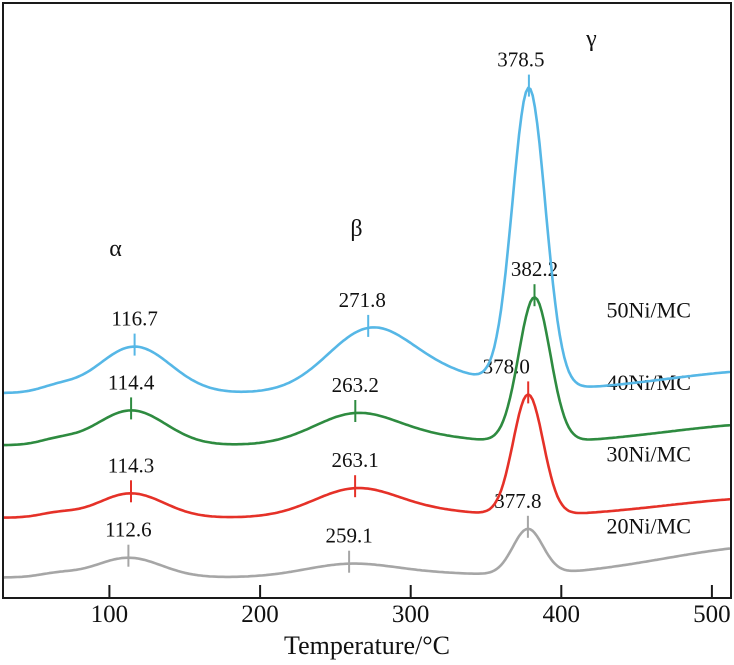 The width and height of the screenshot is (734, 665). Describe the element at coordinates (355, 385) in the screenshot. I see `peak-value-label-40nimc: 263.2` at that location.